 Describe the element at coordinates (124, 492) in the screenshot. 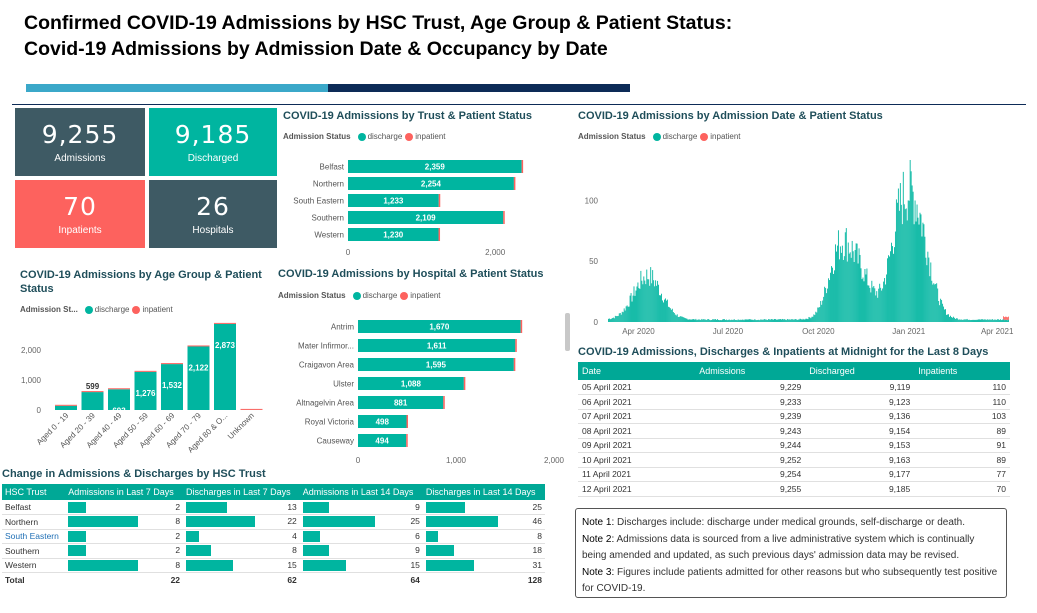

I see `column-header: Admissions in Last 7 Days` at that location.